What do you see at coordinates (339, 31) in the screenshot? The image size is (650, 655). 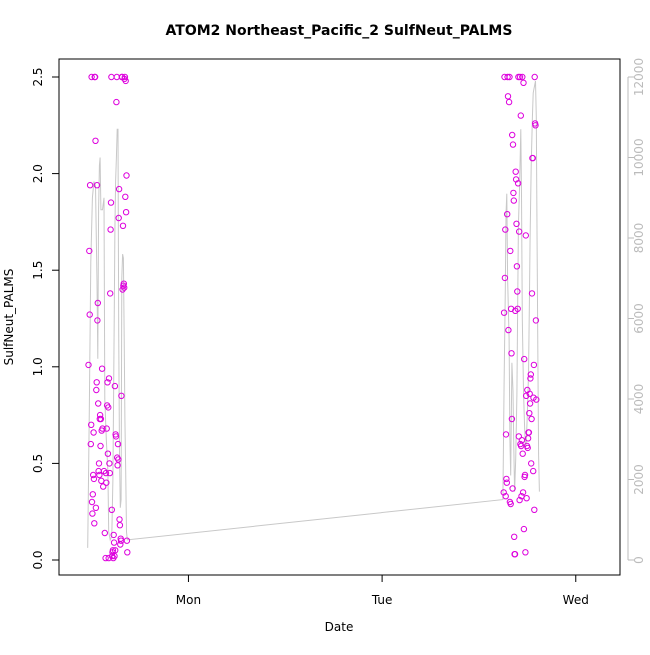 I see `chart-title: ATOM2 Northeast_Pacific_2 SulfNeut_PALMS` at bounding box center [339, 31].